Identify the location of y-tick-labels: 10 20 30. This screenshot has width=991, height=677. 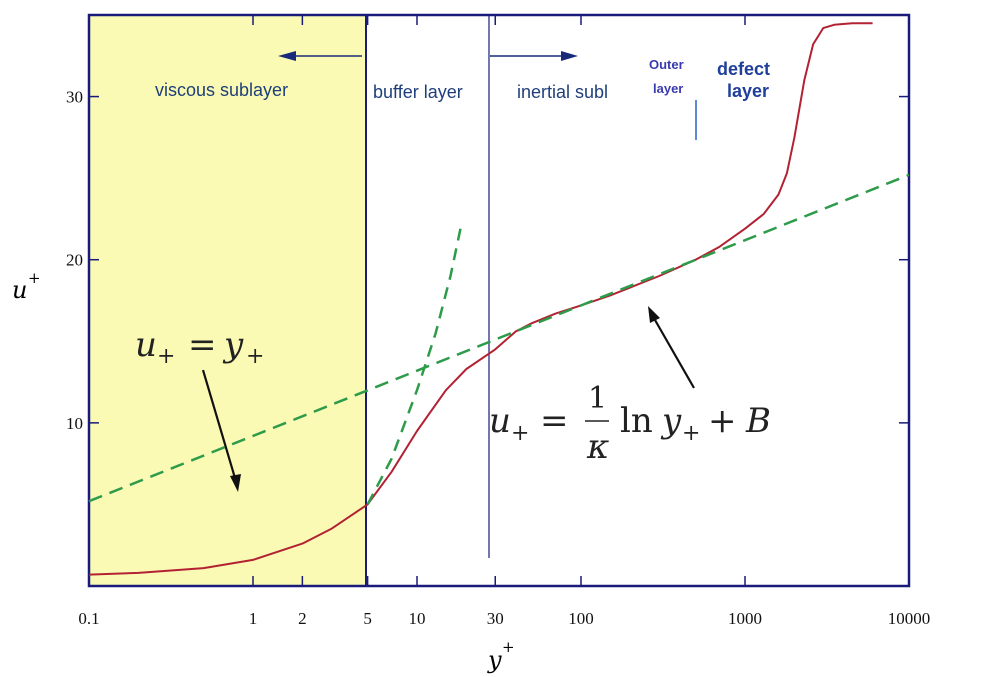
(74, 260).